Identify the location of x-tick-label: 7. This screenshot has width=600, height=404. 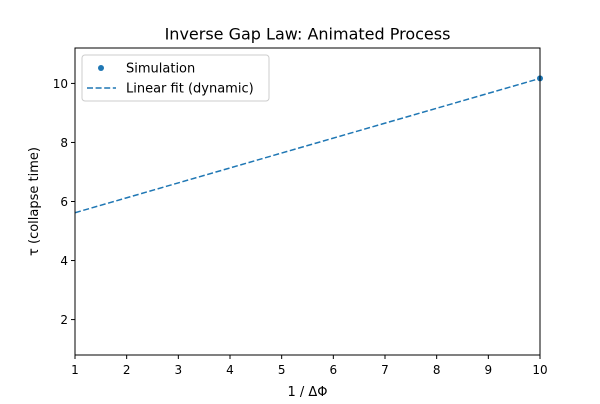
(385, 370).